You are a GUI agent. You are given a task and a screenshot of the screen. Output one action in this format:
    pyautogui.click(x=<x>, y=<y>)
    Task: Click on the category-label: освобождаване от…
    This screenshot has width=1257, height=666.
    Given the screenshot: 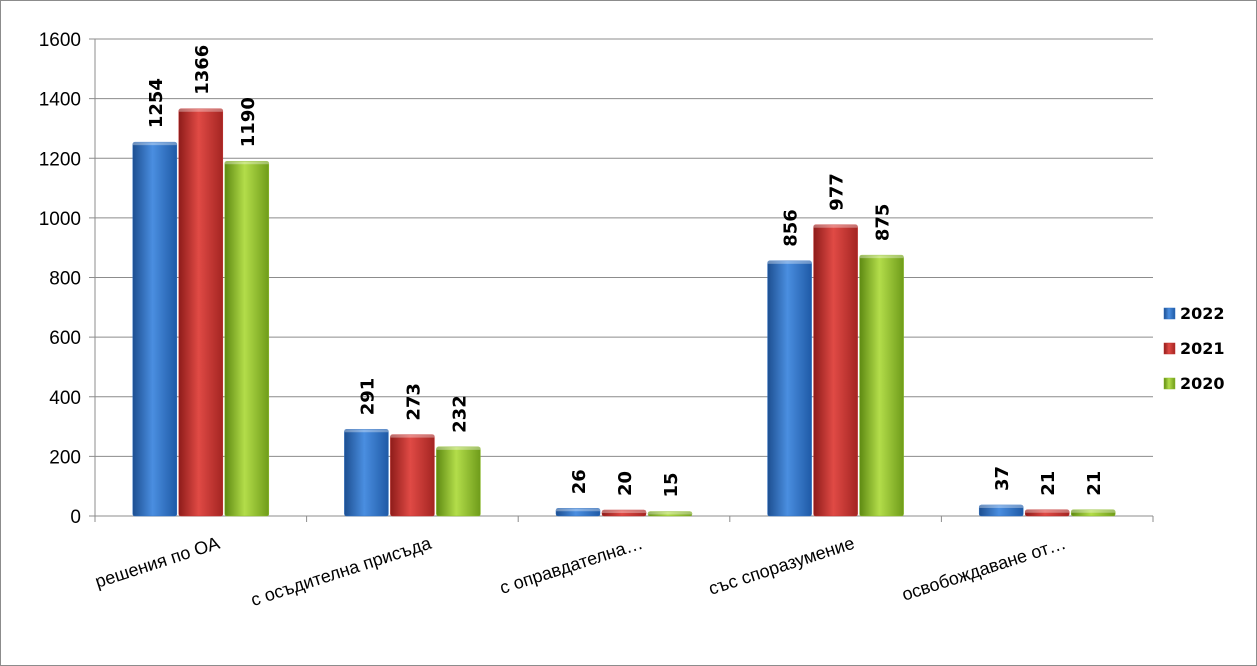 What is the action you would take?
    pyautogui.click(x=983, y=569)
    